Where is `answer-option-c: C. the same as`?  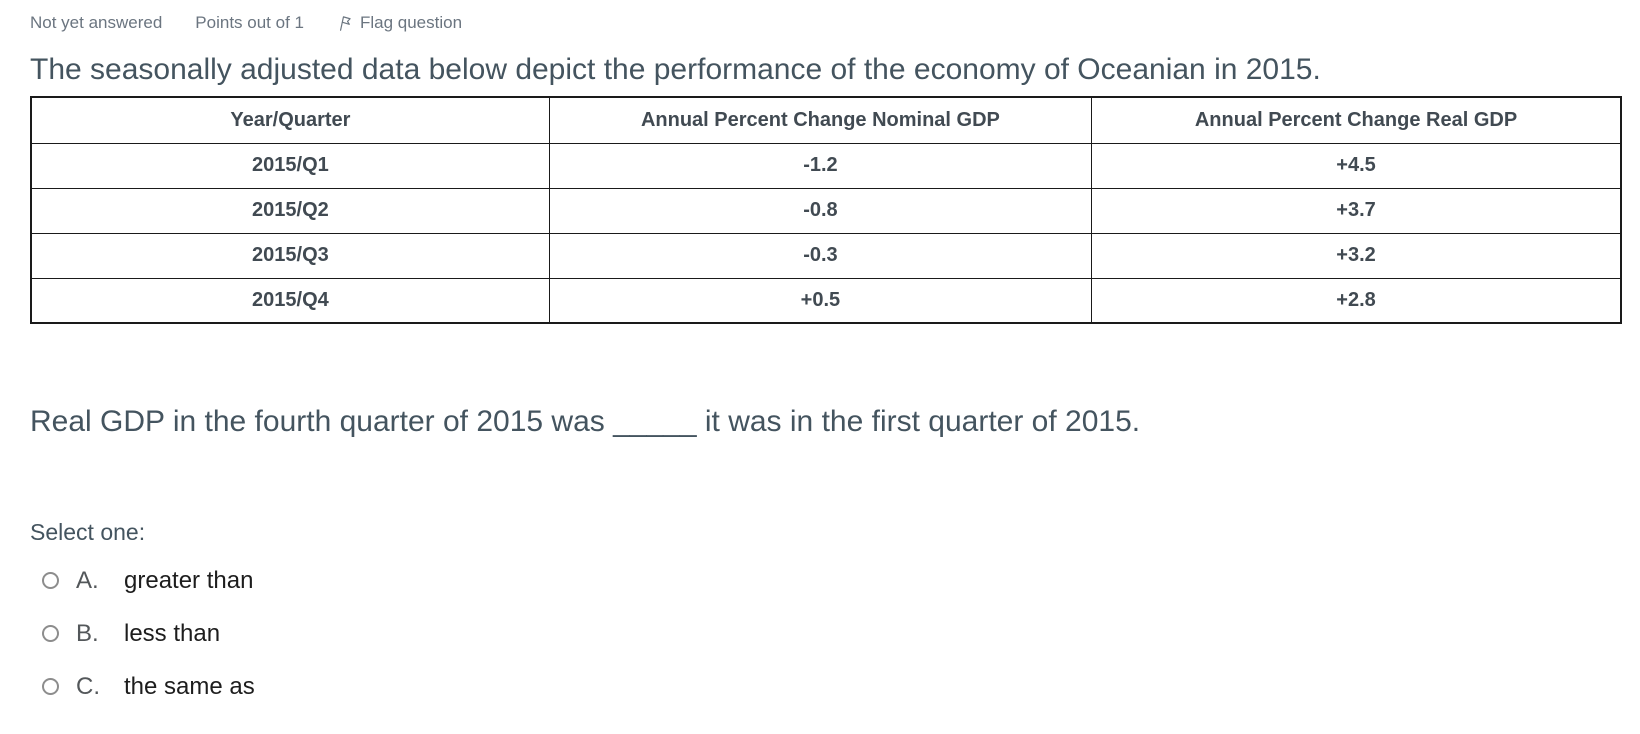 answer-option-c: C. the same as is located at coordinates (827, 686).